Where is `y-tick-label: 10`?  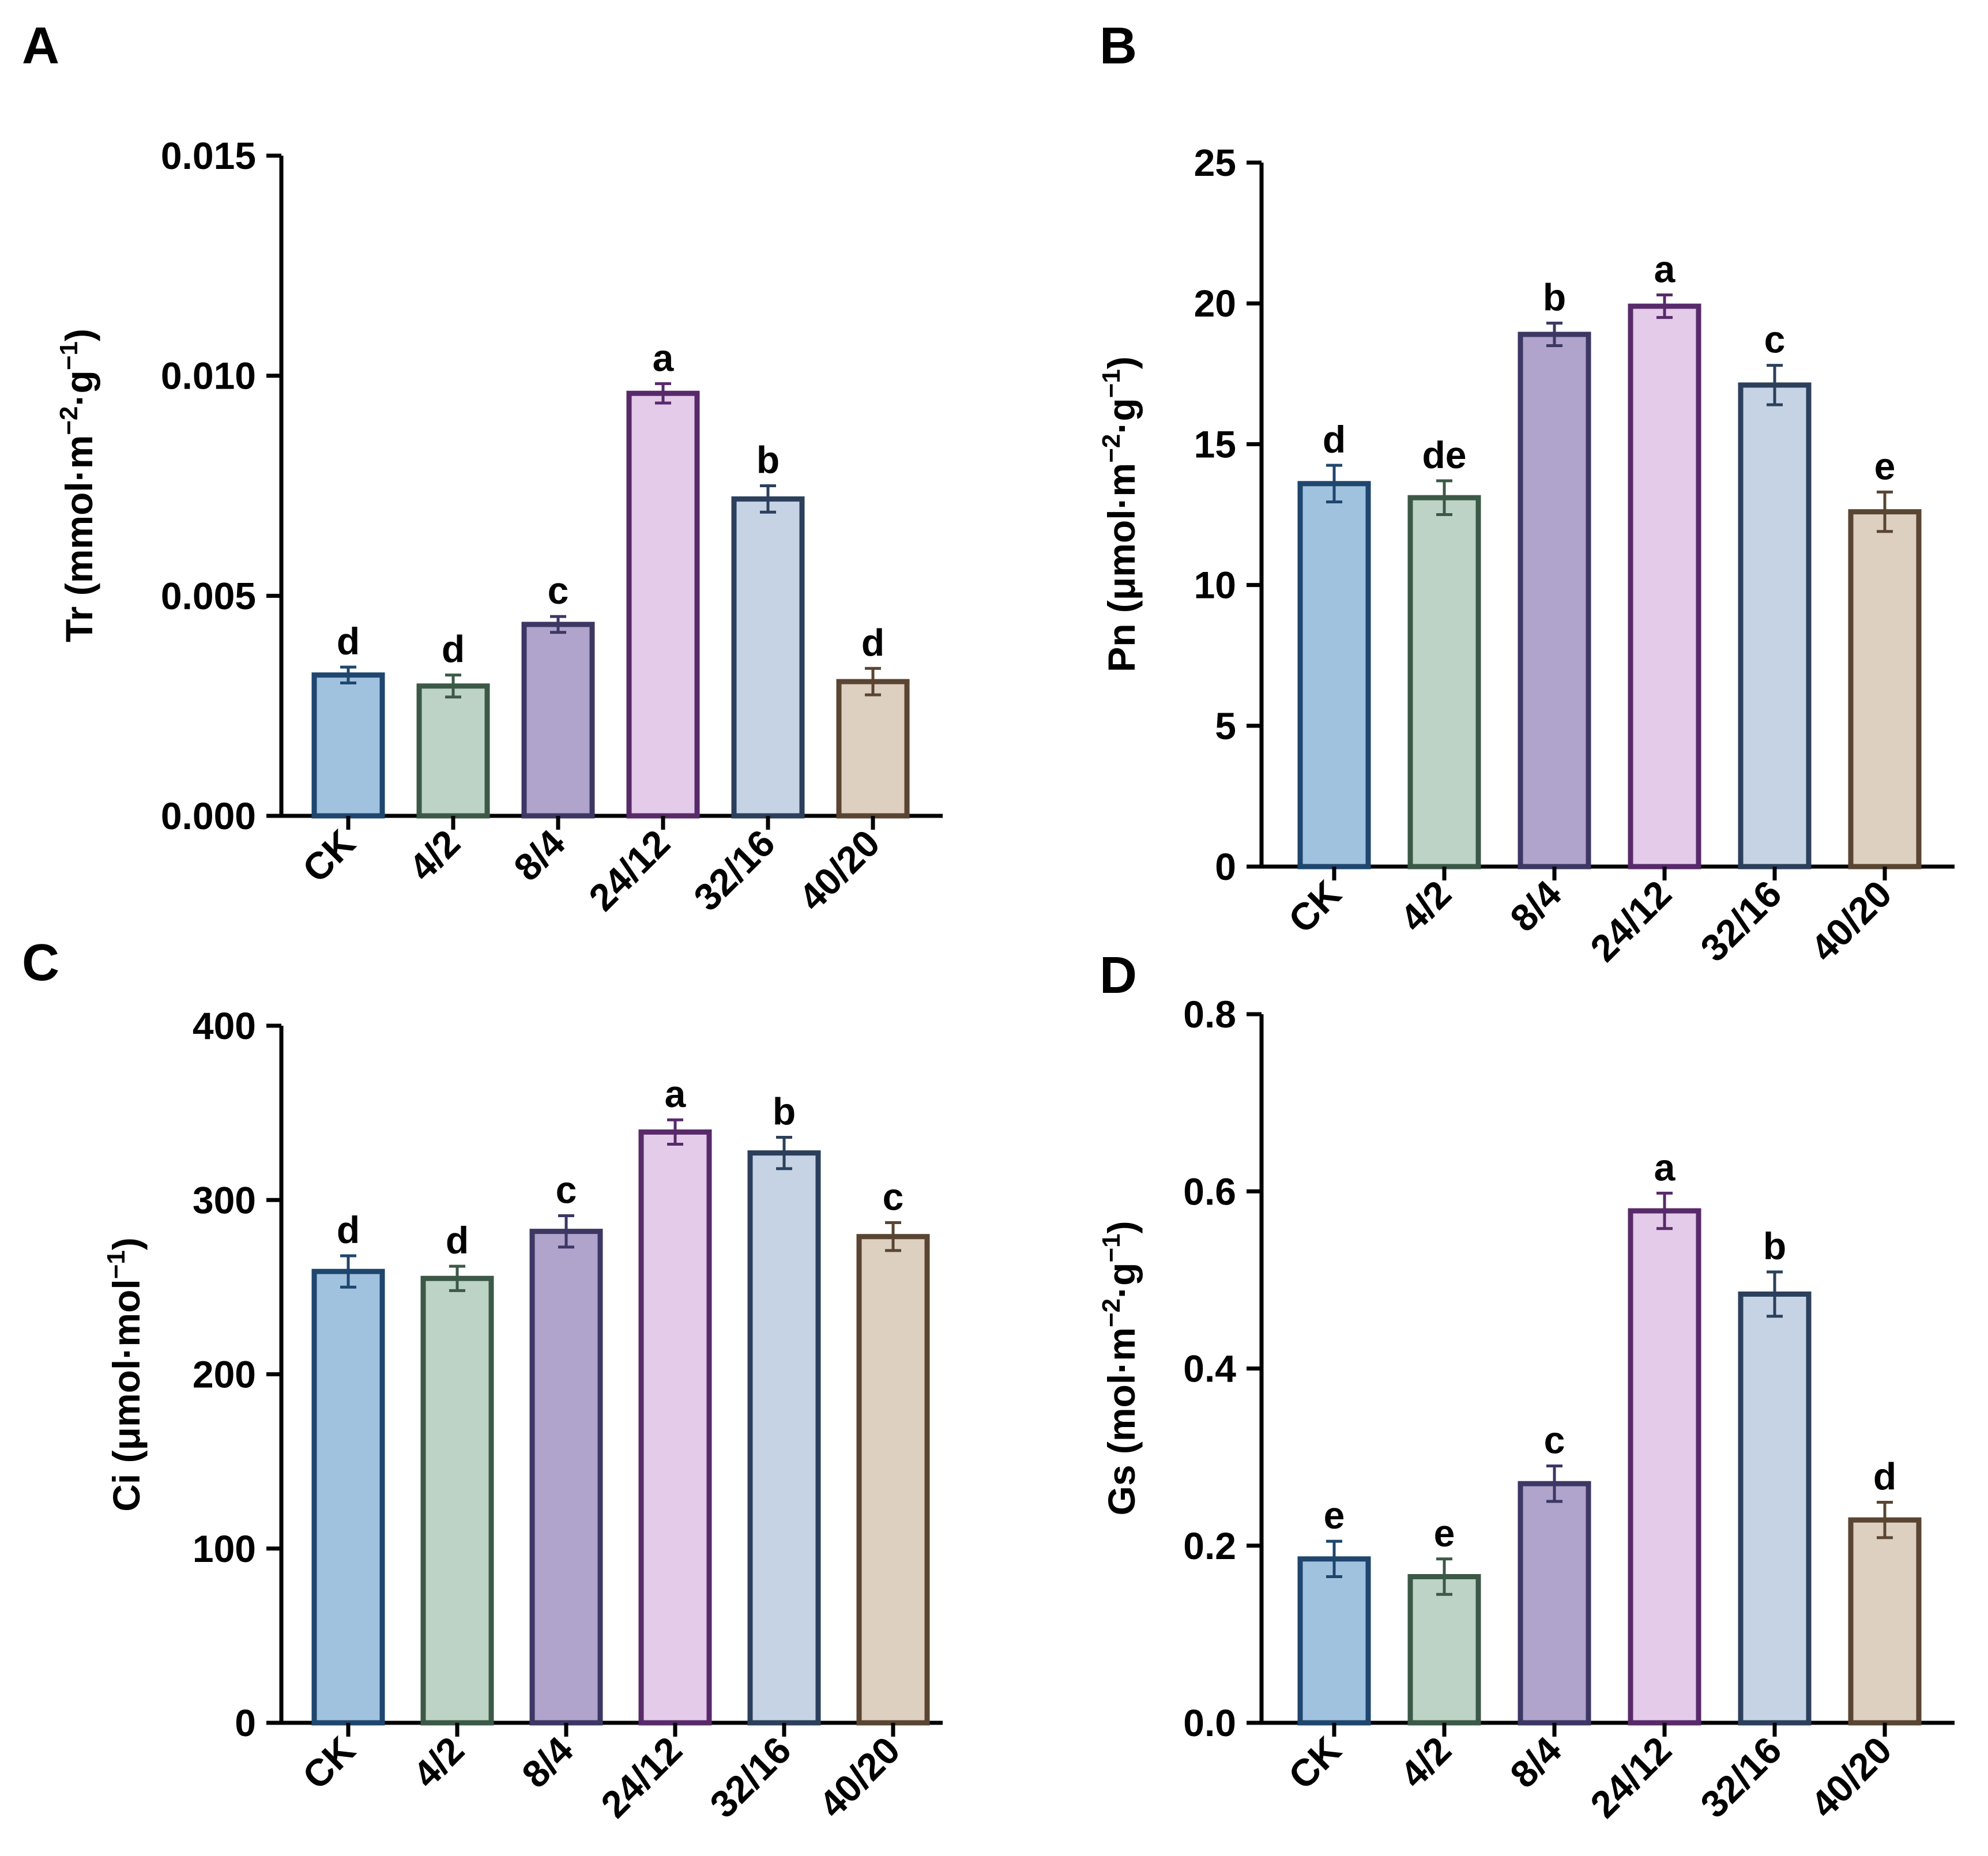
y-tick-label: 10 is located at coordinates (1215, 585).